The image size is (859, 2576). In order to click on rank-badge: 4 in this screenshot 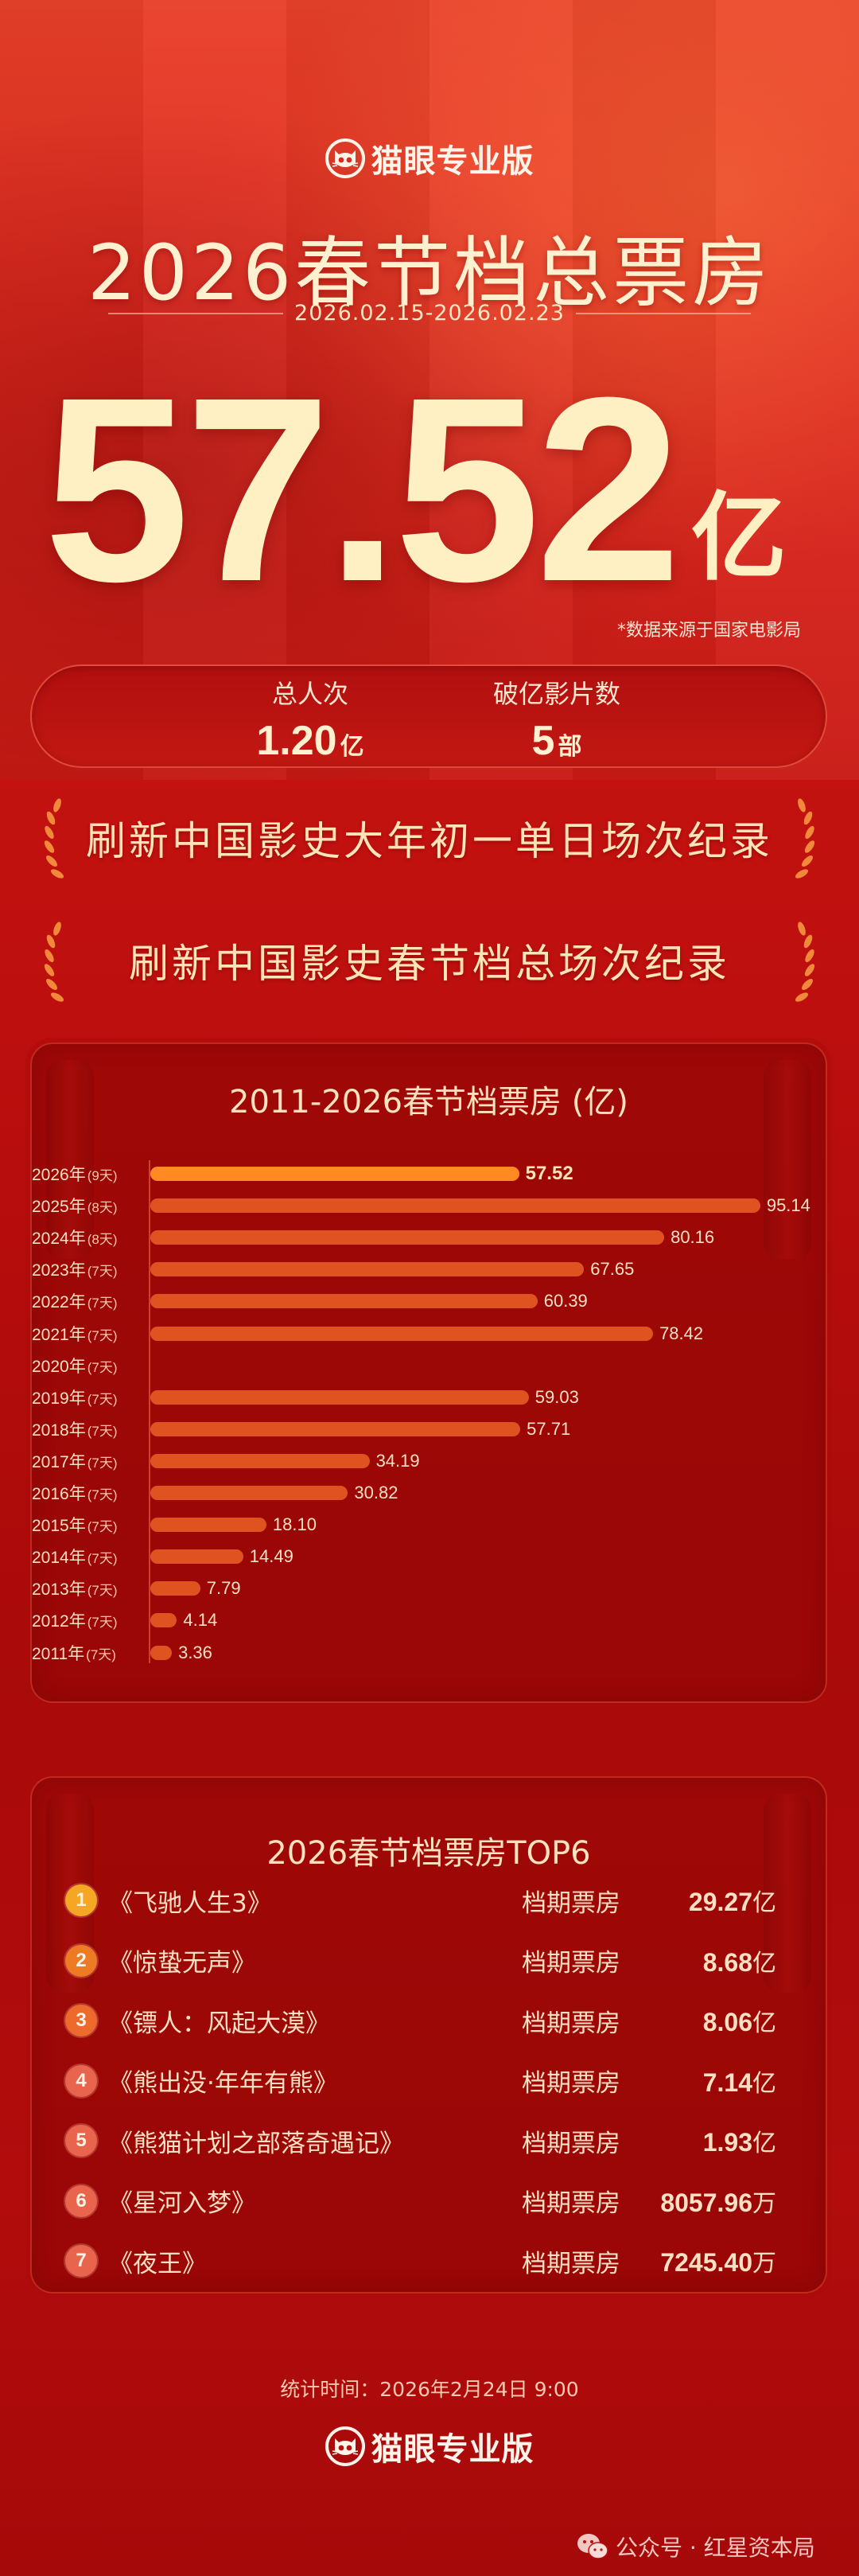, I will do `click(81, 2080)`.